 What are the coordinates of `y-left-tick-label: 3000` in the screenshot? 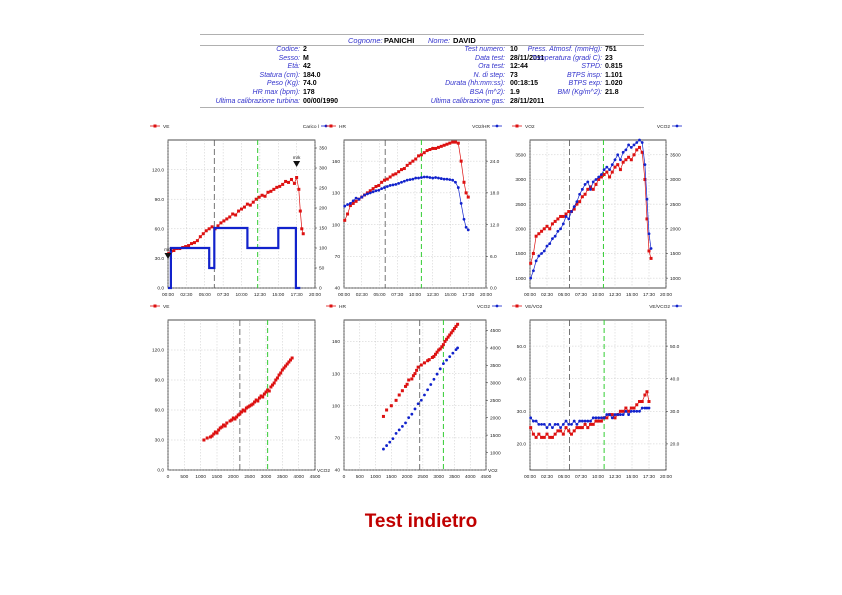 It's located at (520, 180).